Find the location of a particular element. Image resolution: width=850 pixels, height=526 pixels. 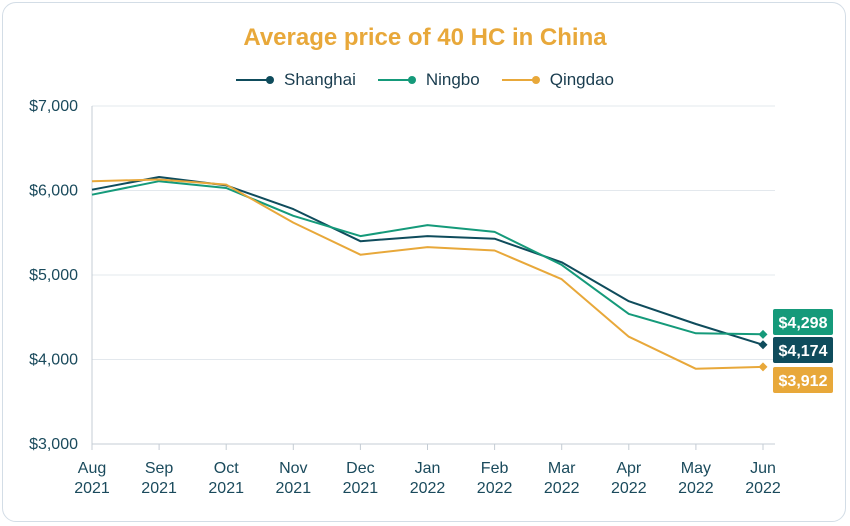

end-marker-ningbo is located at coordinates (763, 334).